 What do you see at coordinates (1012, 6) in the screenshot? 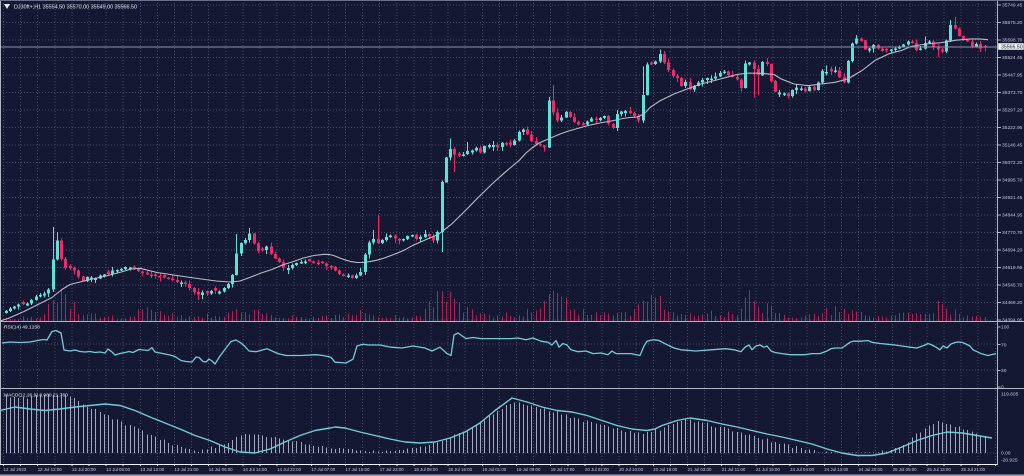
I see `svg-text: 35749.45` at bounding box center [1012, 6].